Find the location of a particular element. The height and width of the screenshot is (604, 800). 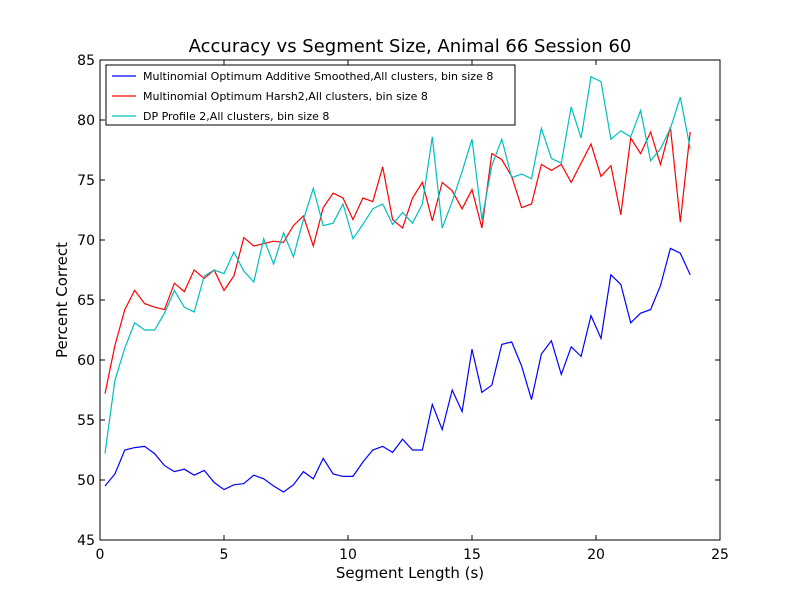

x-tick-label: 5 is located at coordinates (224, 555).